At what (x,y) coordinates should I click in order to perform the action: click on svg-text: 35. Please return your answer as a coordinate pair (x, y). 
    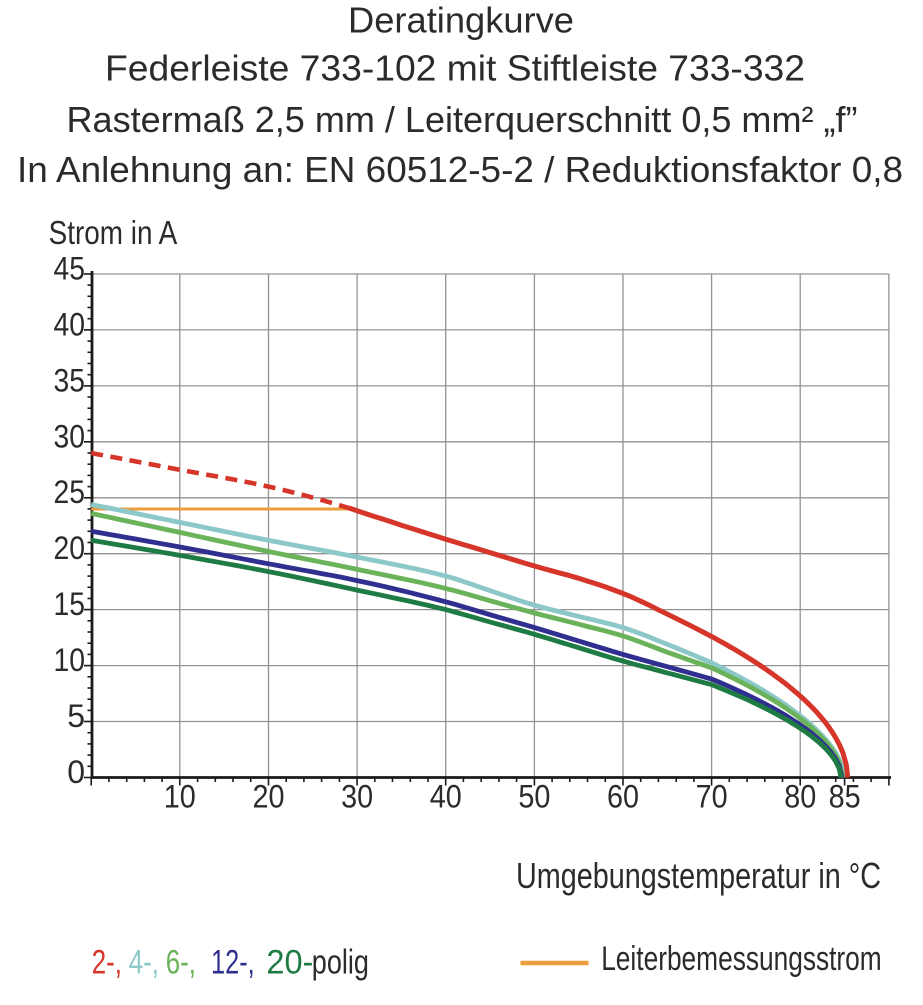
    Looking at the image, I should click on (70, 380).